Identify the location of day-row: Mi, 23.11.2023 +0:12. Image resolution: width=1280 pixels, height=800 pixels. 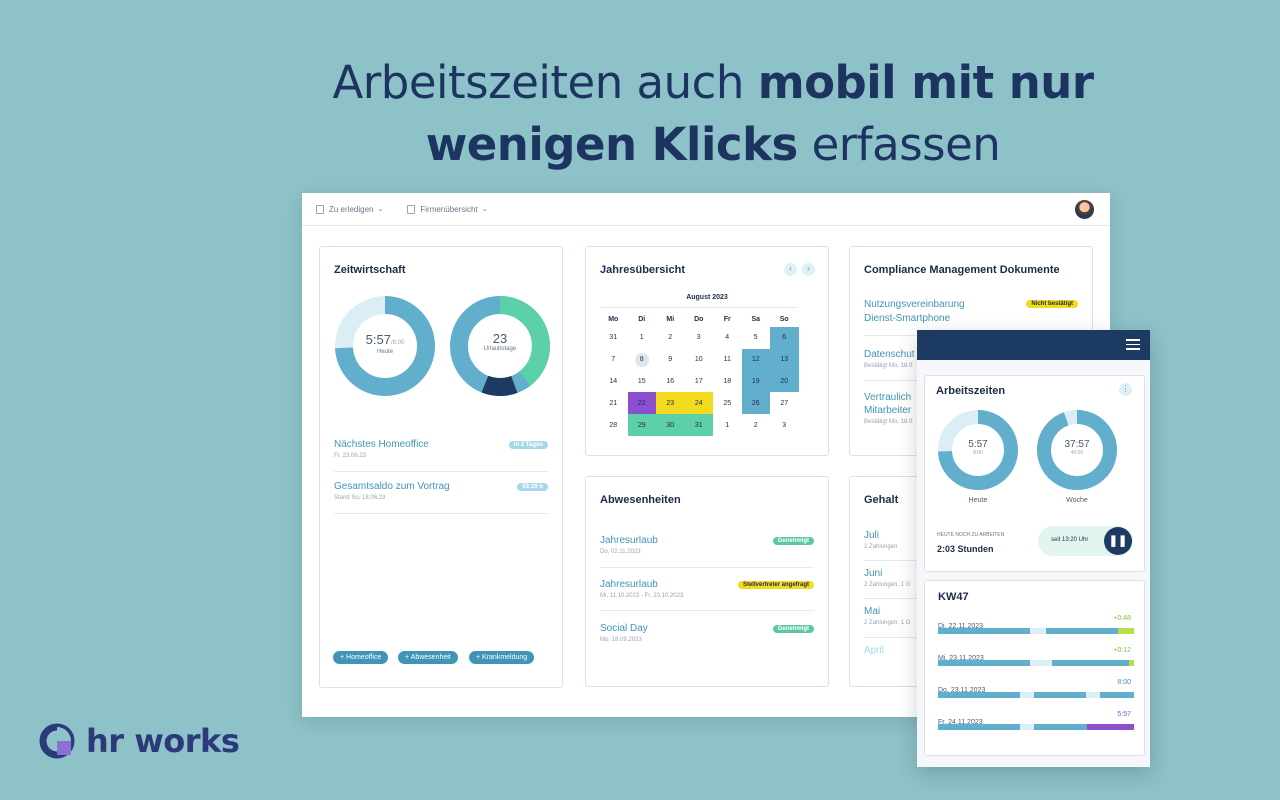
(1036, 656).